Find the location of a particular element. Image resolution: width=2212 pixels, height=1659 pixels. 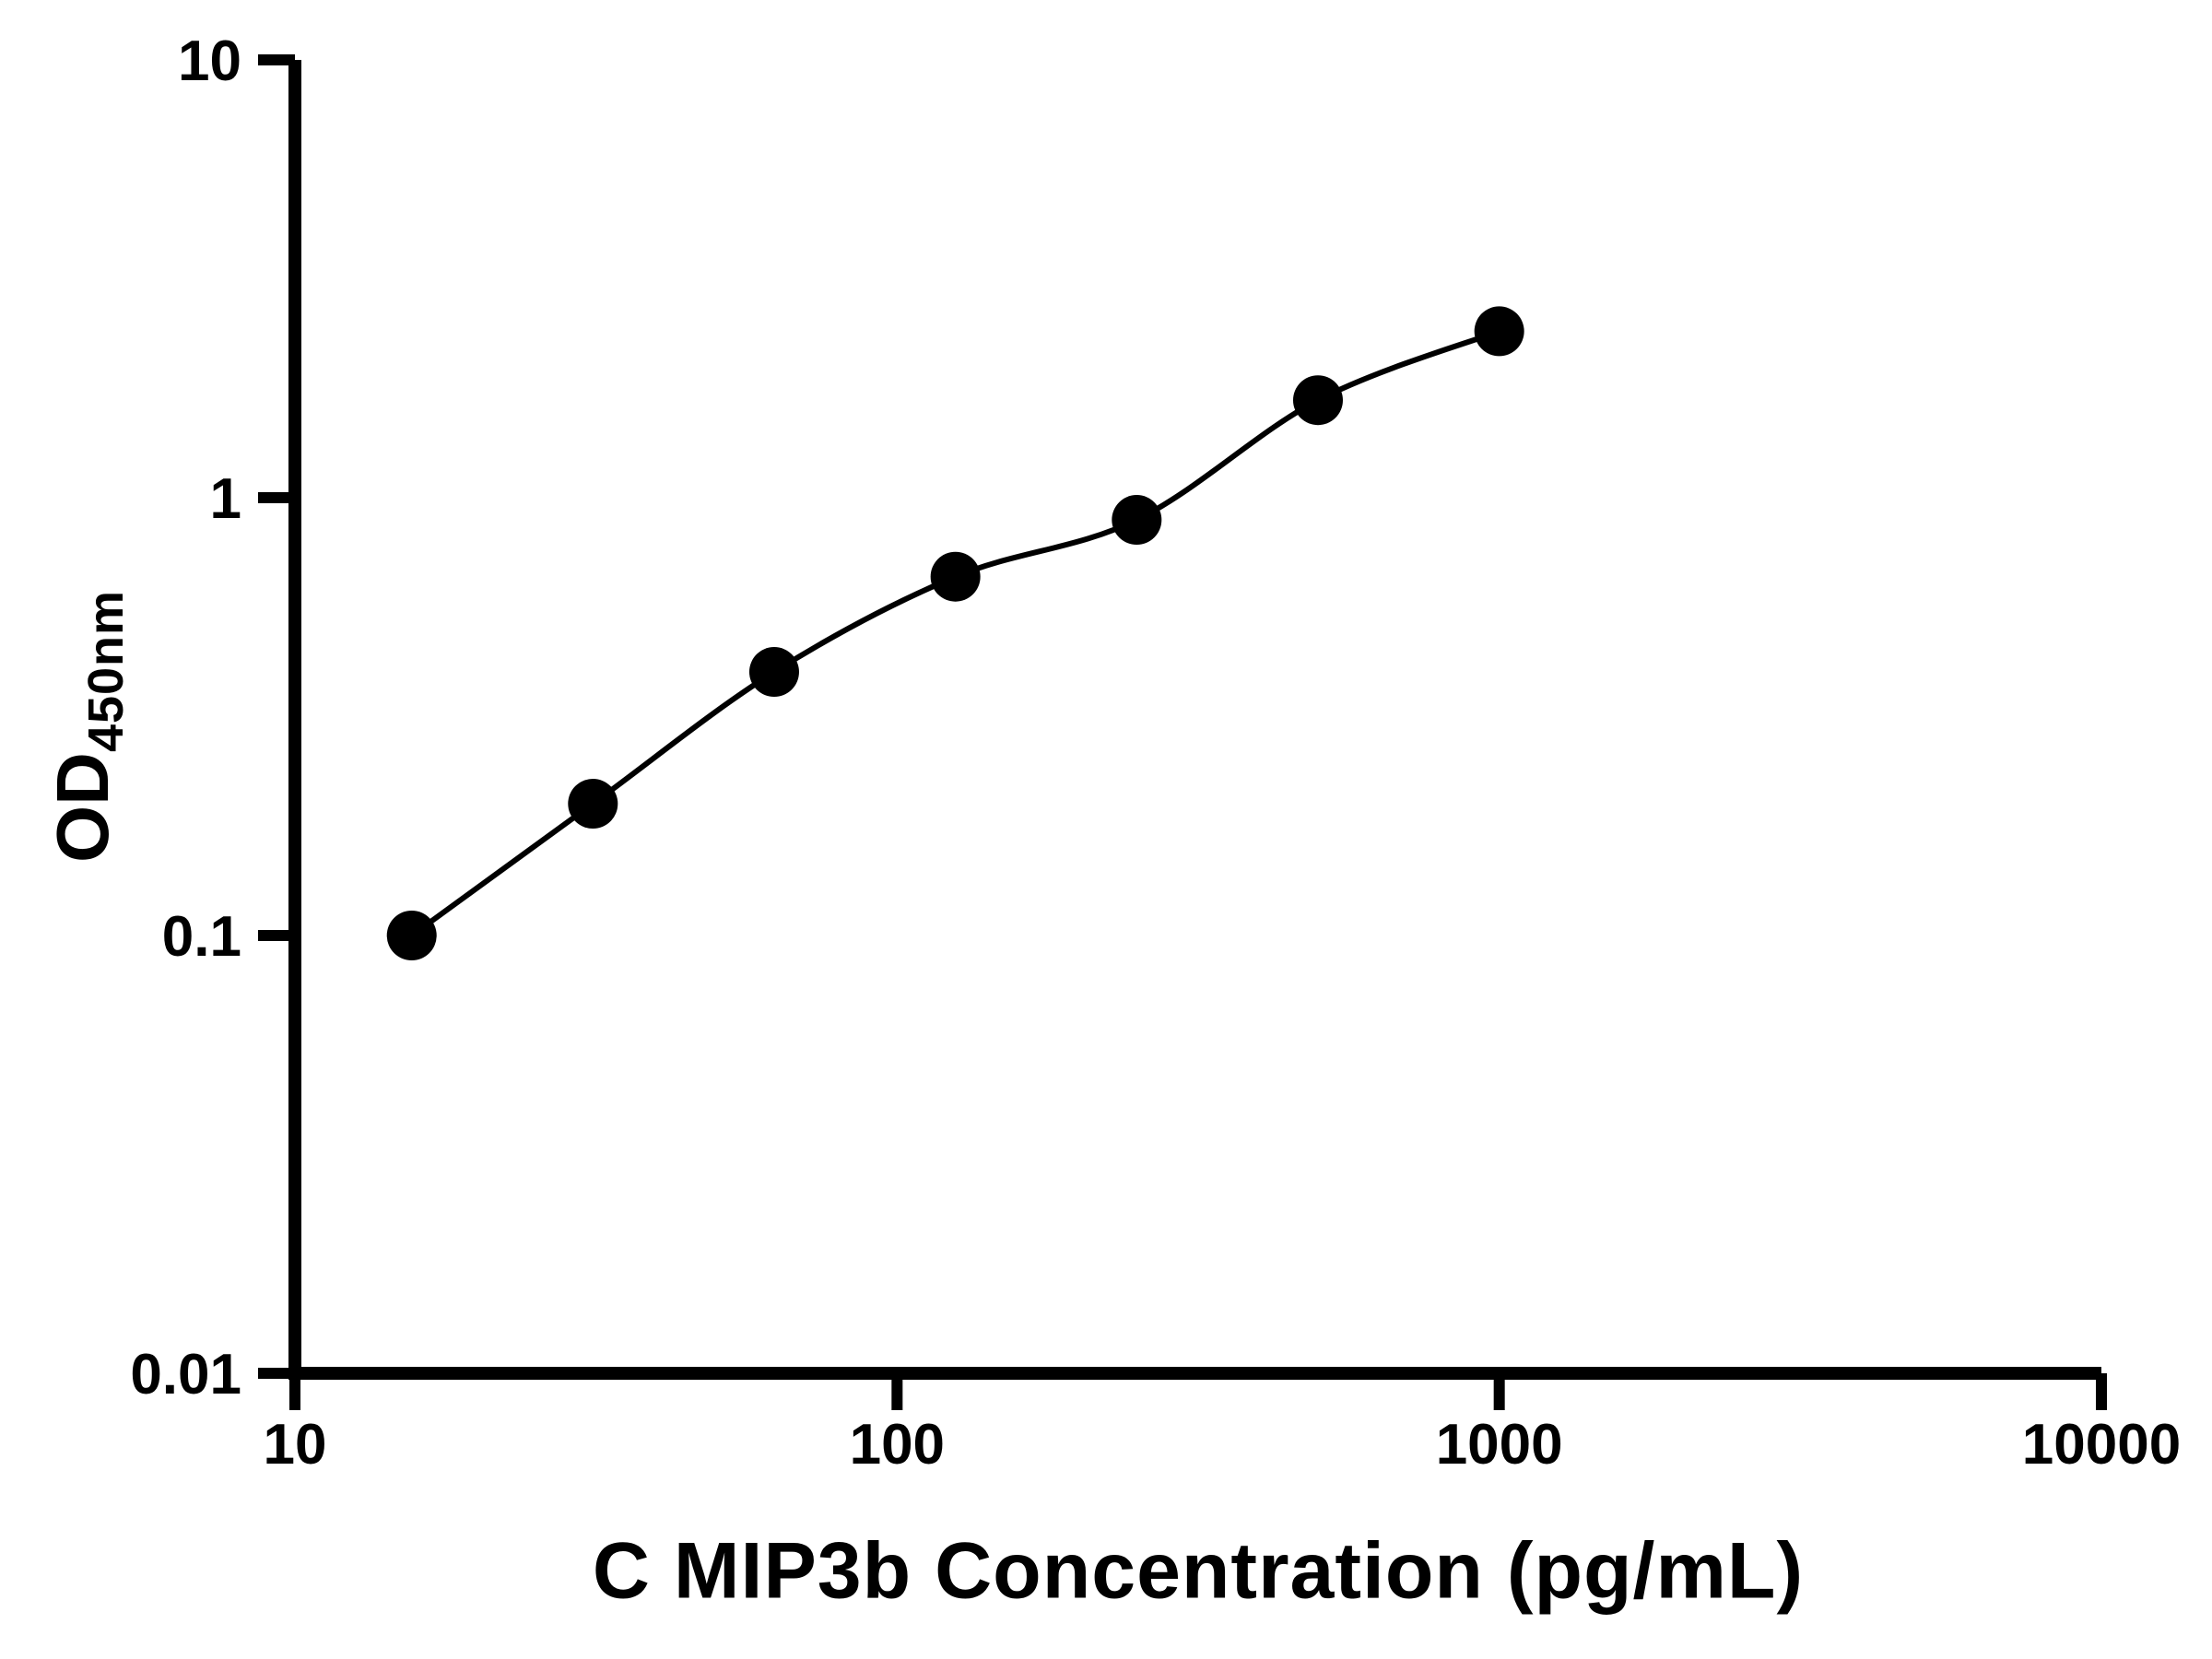

y-axis-tick-label: 1 is located at coordinates (225, 499).